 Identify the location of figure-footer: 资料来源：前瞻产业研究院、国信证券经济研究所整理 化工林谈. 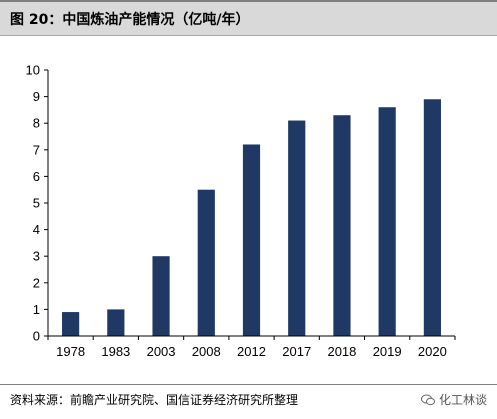
(248, 401).